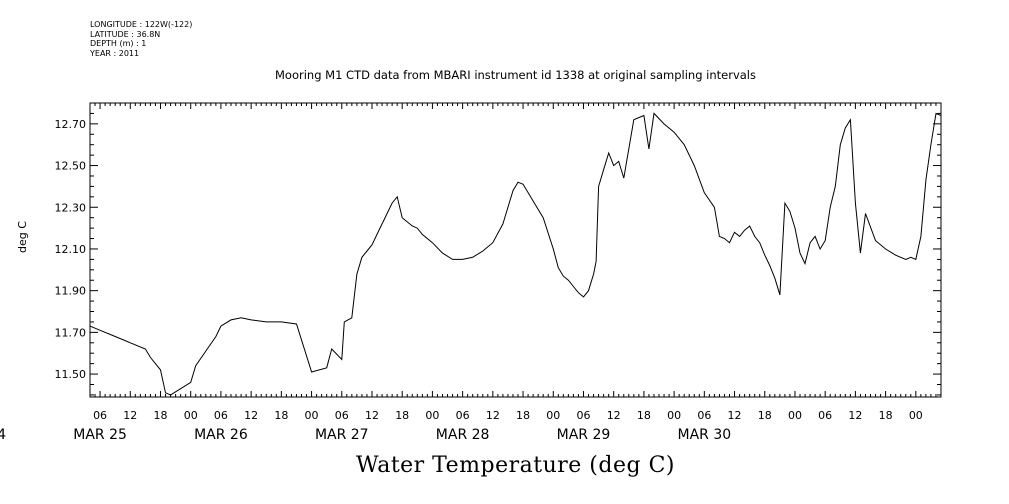 Image resolution: width=1009 pixels, height=504 pixels. I want to click on y-tick-label: 11.50, so click(71, 374).